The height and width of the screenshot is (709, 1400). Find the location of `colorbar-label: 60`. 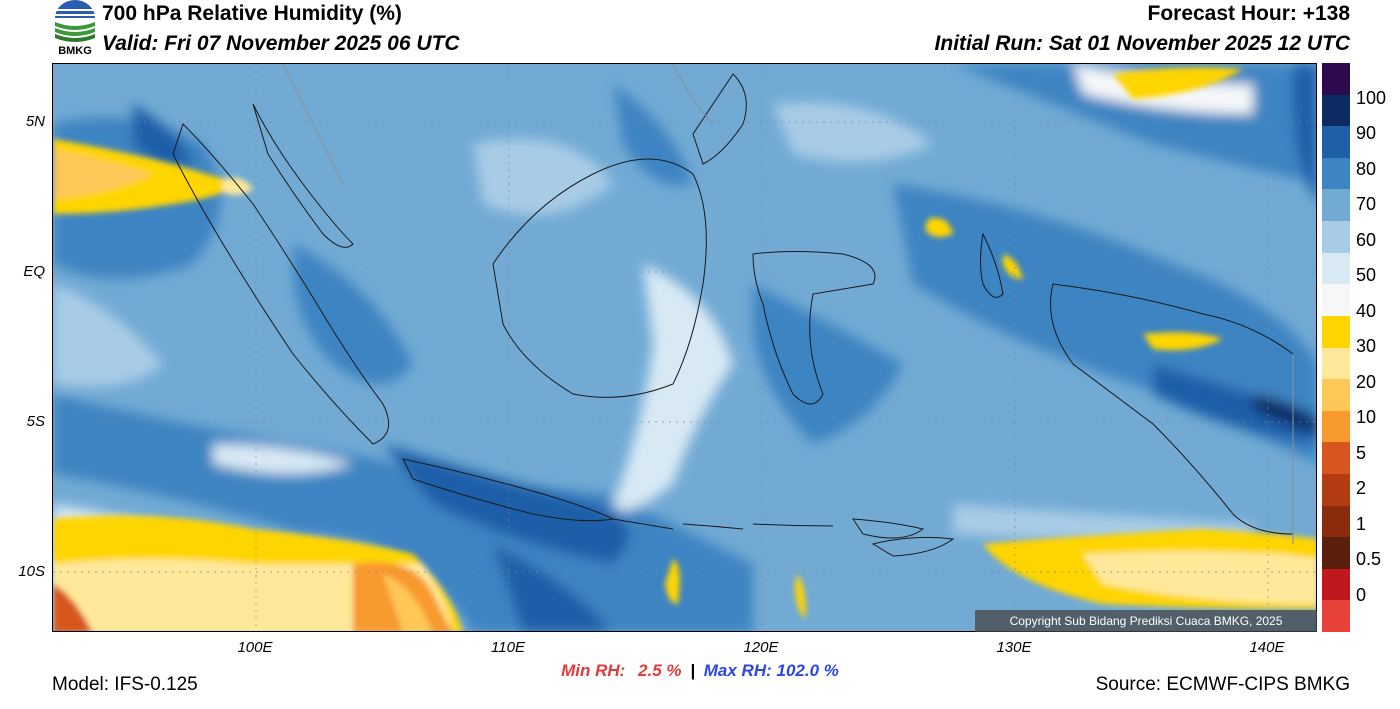

colorbar-label: 60 is located at coordinates (1366, 240).